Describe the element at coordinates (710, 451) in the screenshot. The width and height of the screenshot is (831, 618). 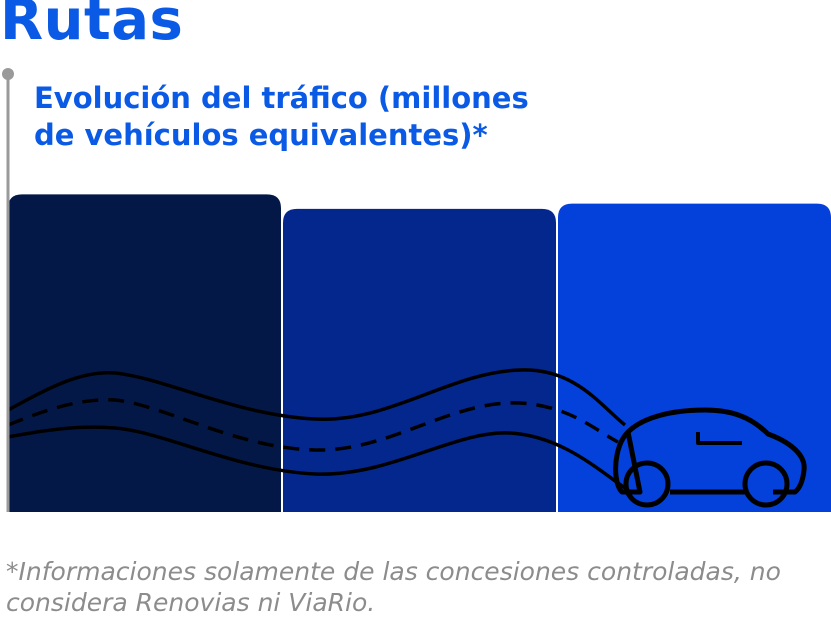
I see `car-body` at that location.